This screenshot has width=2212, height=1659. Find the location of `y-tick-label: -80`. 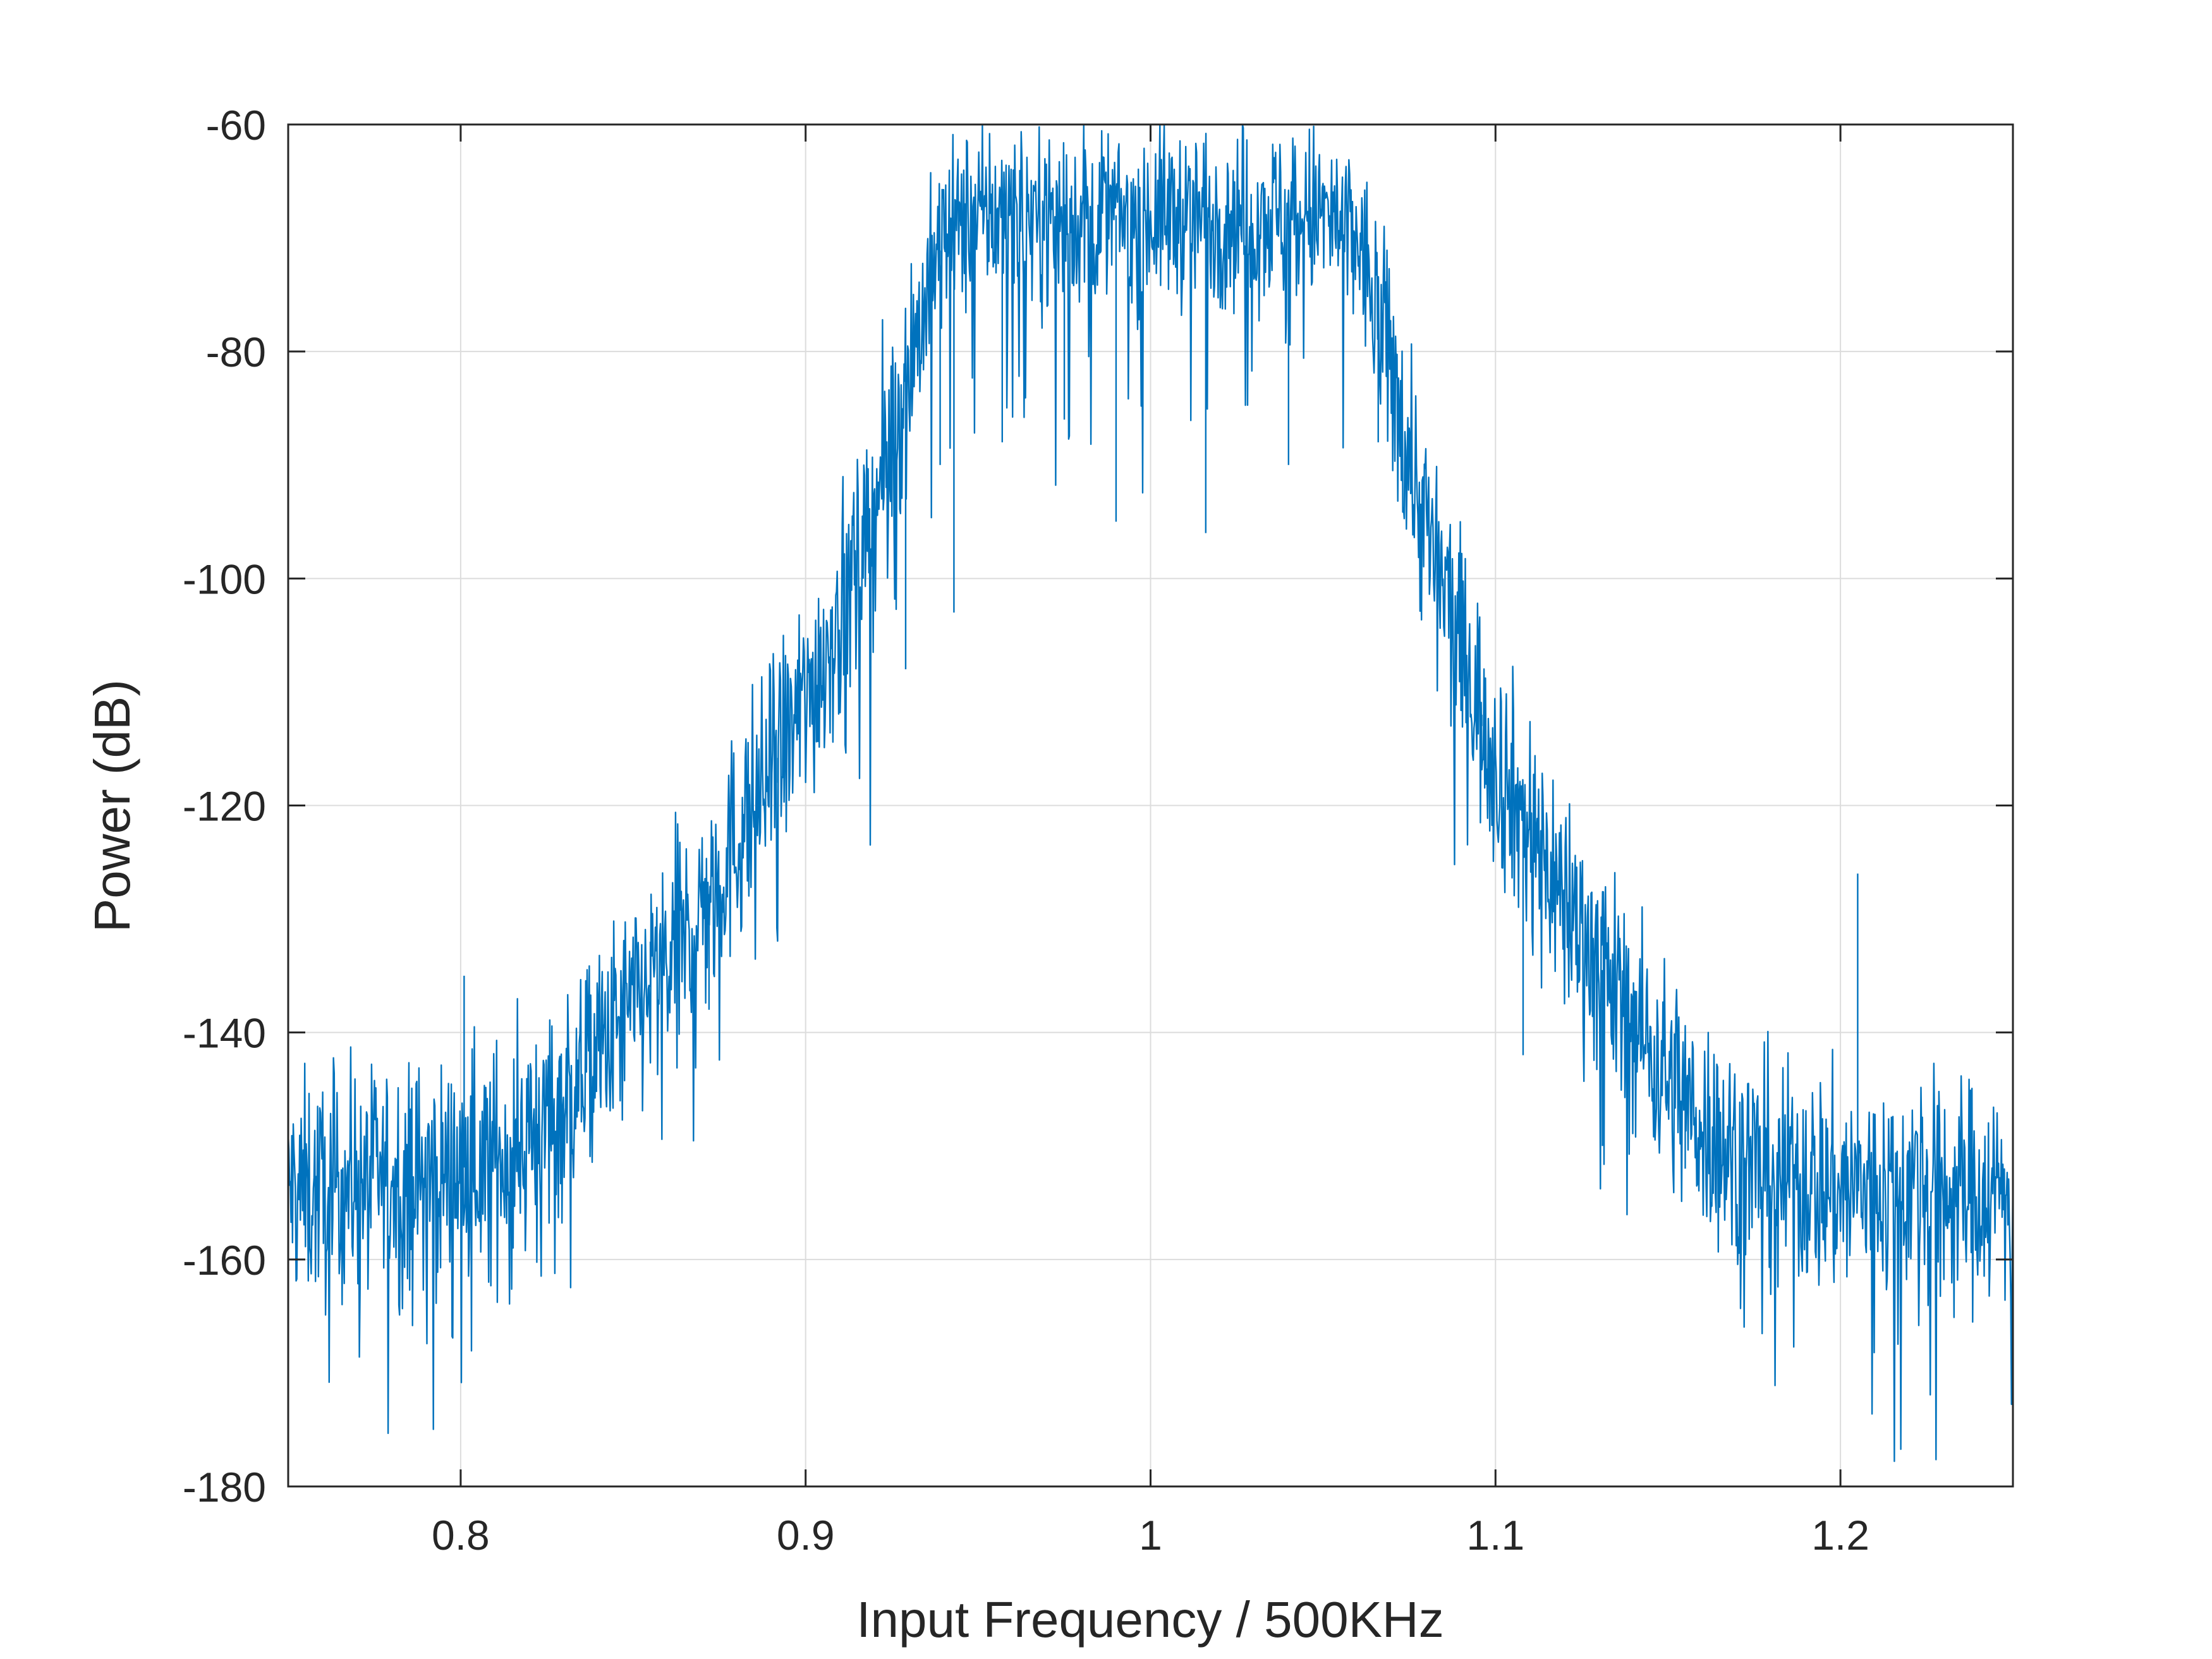

y-tick-label: -80 is located at coordinates (236, 352).